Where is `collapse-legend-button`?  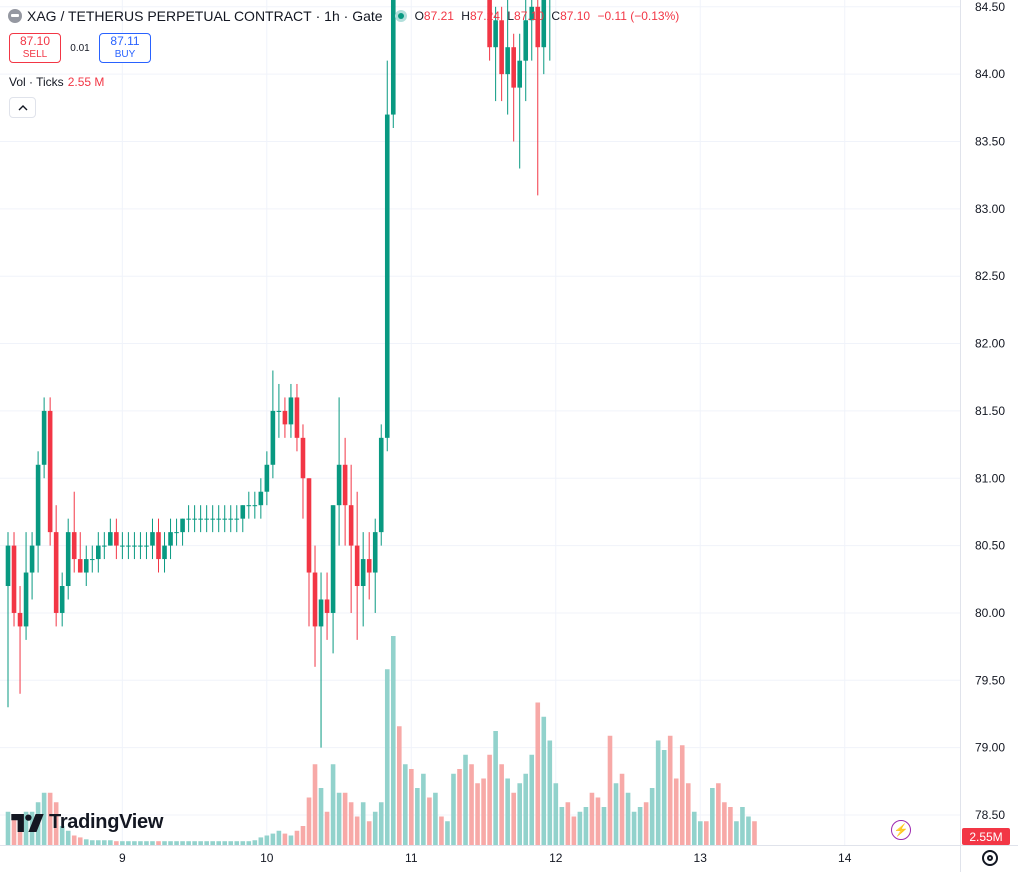
collapse-legend-button is located at coordinates (22, 107).